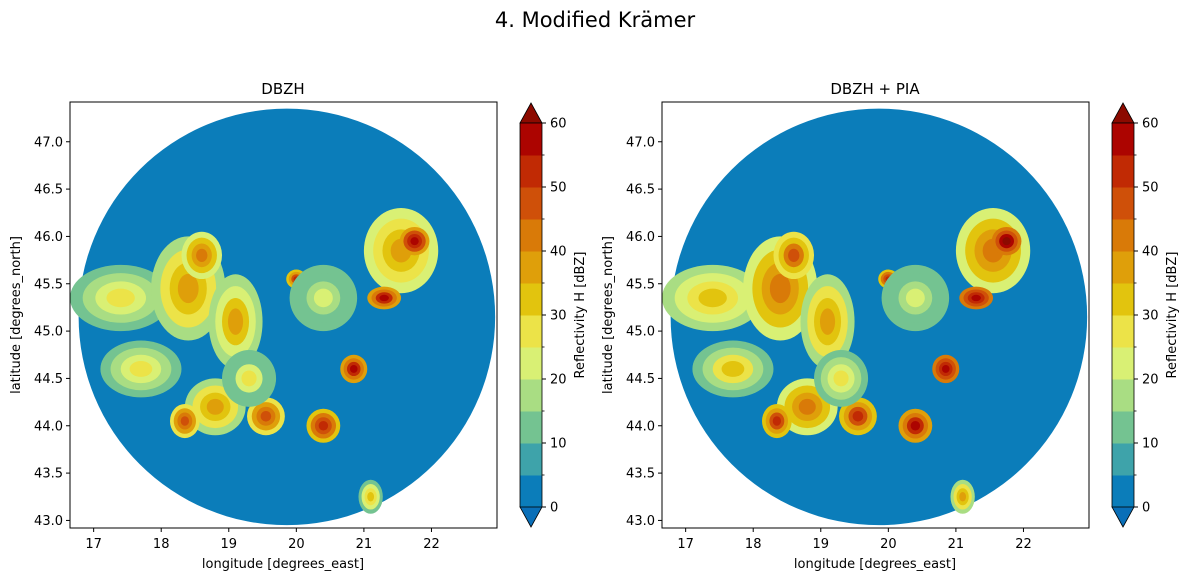 The width and height of the screenshot is (1190, 581). I want to click on panel-title-dbzh-pia: DBZH + PIA, so click(875, 89).